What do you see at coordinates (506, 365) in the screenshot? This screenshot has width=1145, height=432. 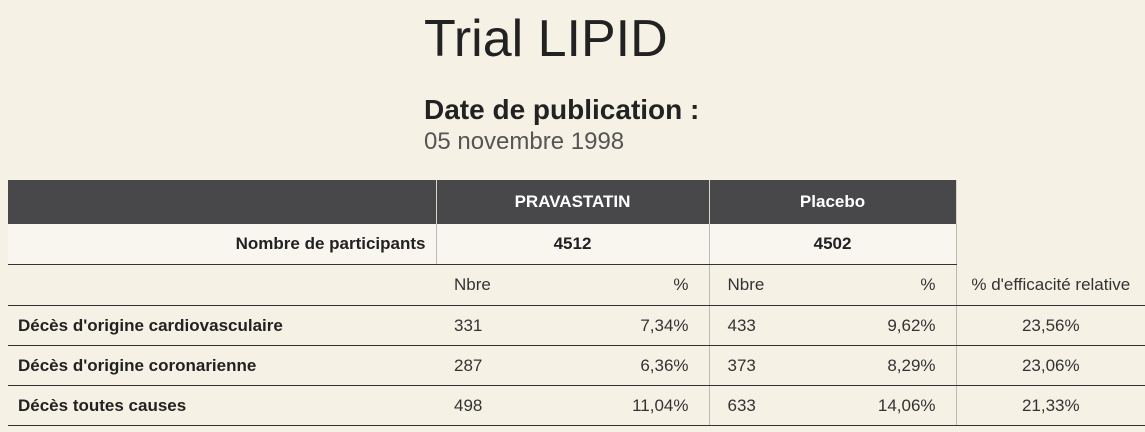 I see `pravastatin-nbre: 287` at bounding box center [506, 365].